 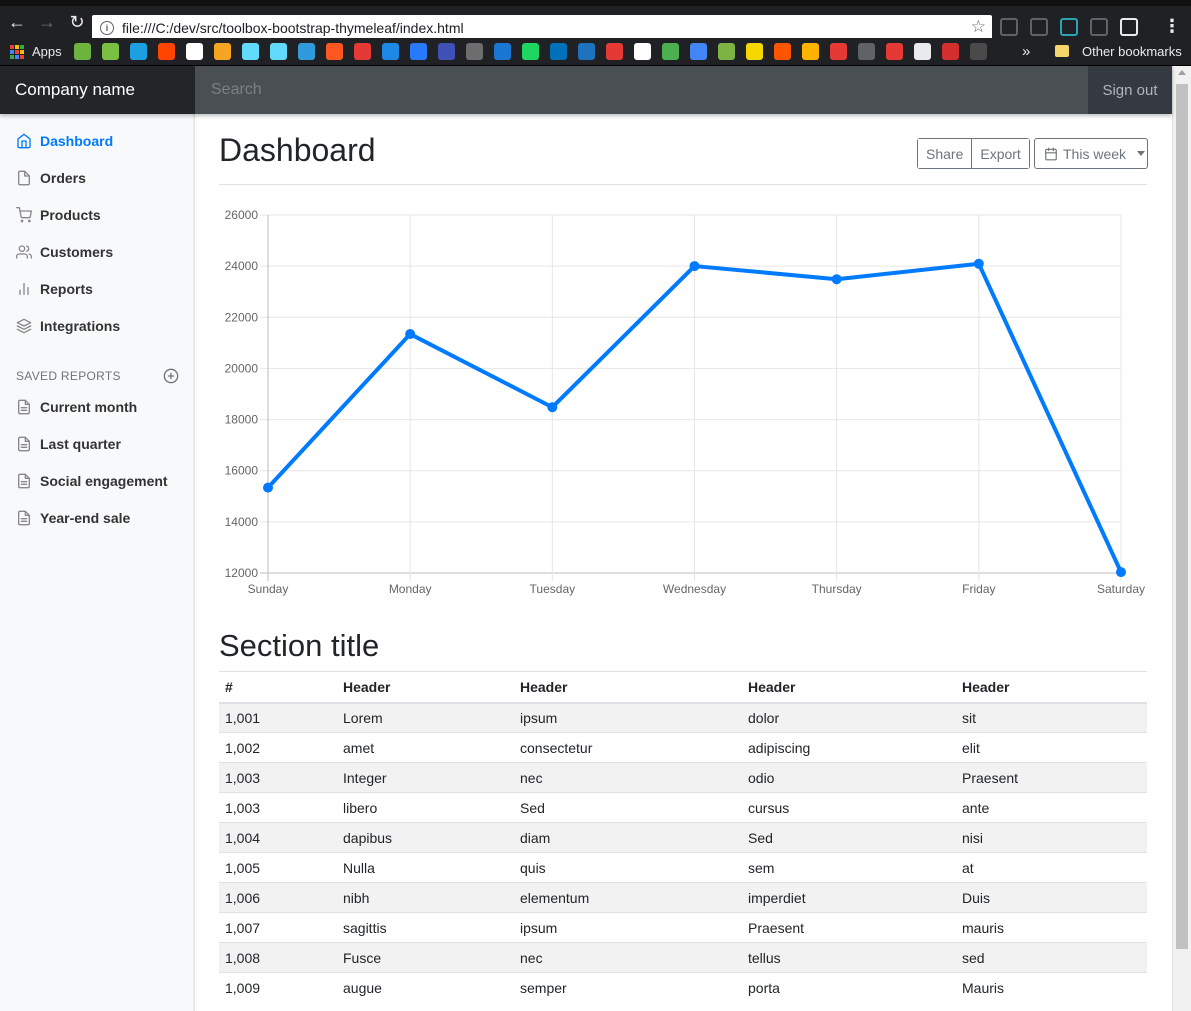 What do you see at coordinates (553, 589) in the screenshot?
I see `chart-x-tick-label: Tuesday` at bounding box center [553, 589].